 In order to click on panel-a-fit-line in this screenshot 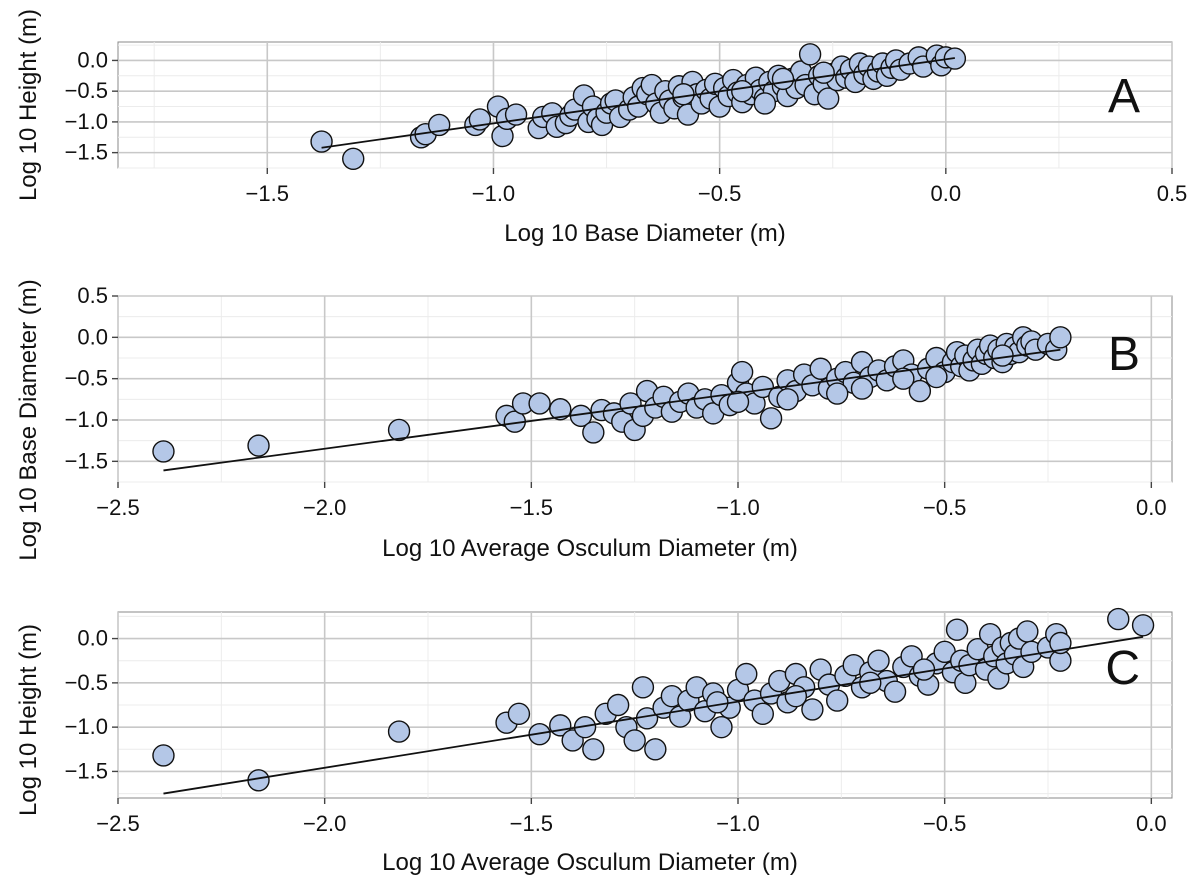, I will do `click(638, 103)`.